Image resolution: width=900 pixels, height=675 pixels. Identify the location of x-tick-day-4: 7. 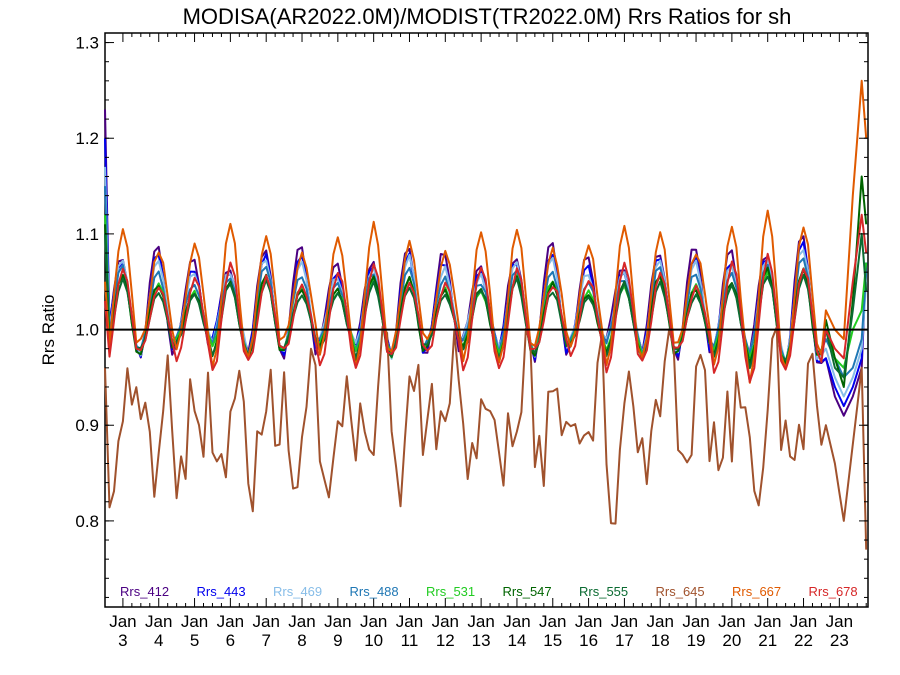
(265, 640).